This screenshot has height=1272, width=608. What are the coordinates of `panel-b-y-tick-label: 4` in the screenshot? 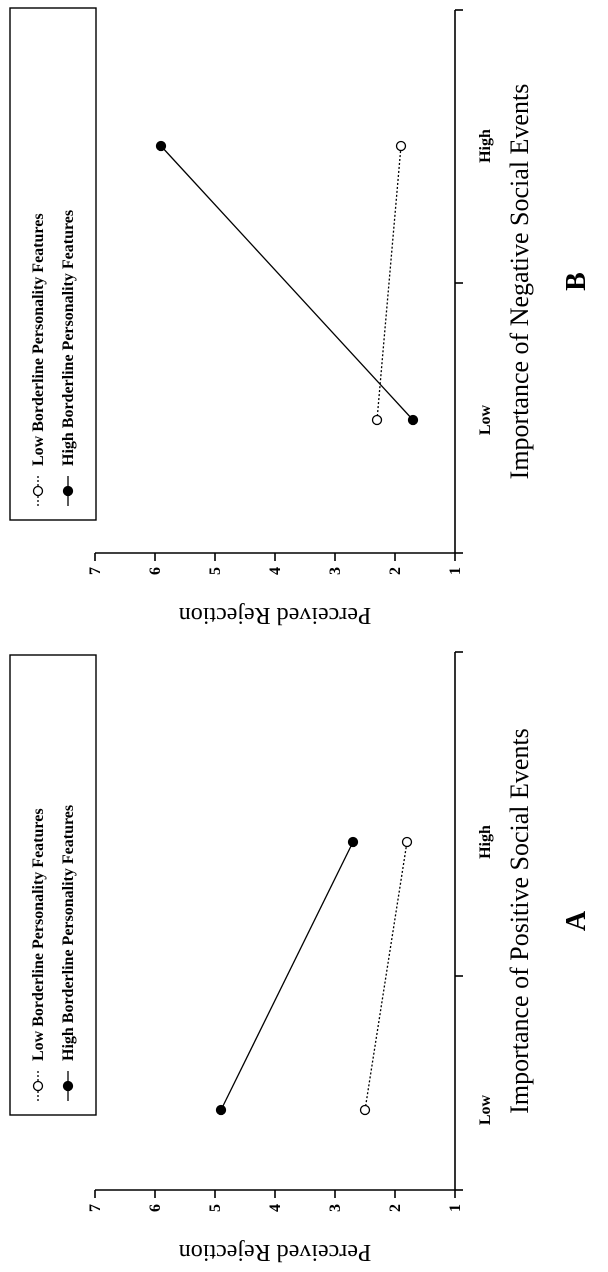 It's located at (275, 571).